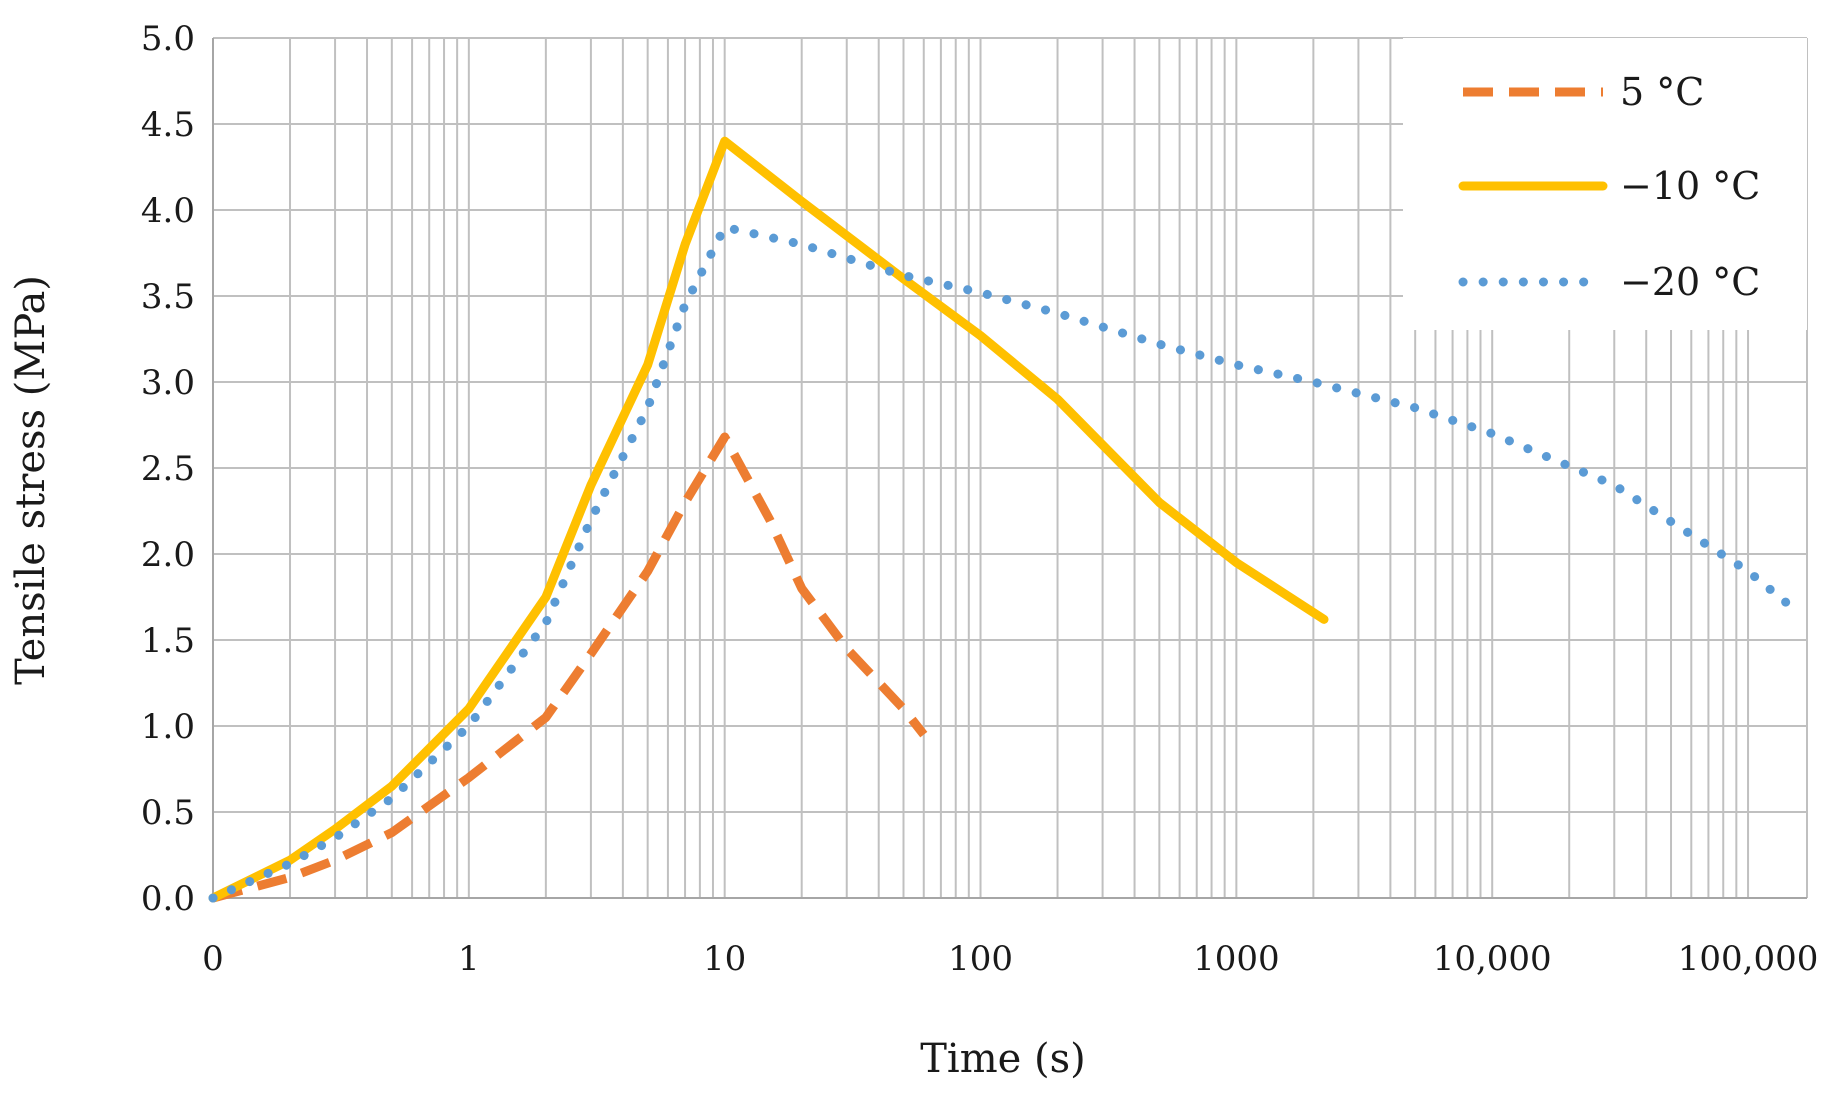  What do you see at coordinates (168, 297) in the screenshot?
I see `y-tick-label: 3.5` at bounding box center [168, 297].